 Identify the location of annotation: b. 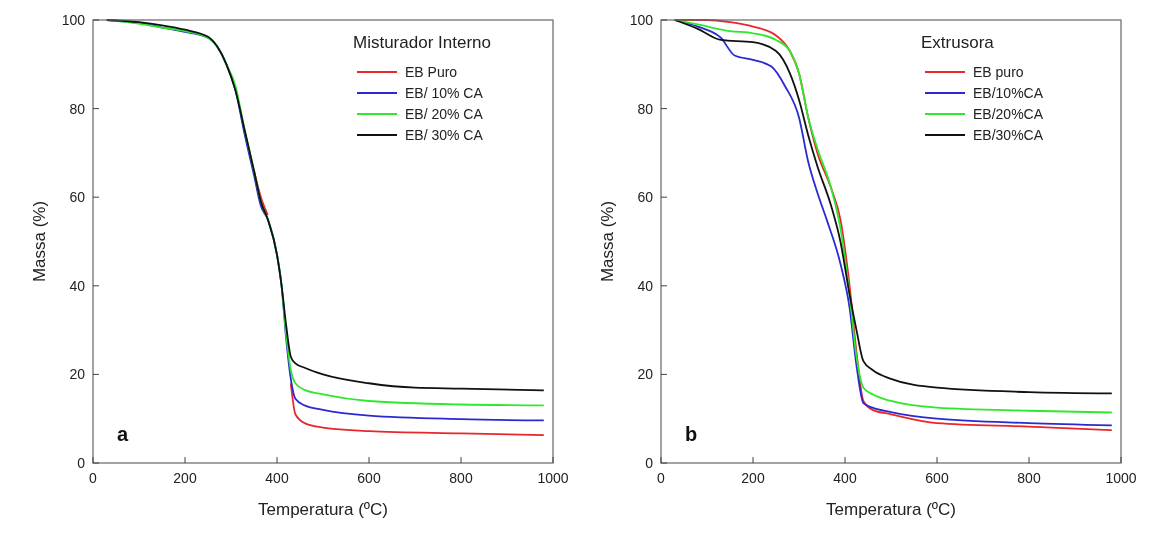
(691, 434).